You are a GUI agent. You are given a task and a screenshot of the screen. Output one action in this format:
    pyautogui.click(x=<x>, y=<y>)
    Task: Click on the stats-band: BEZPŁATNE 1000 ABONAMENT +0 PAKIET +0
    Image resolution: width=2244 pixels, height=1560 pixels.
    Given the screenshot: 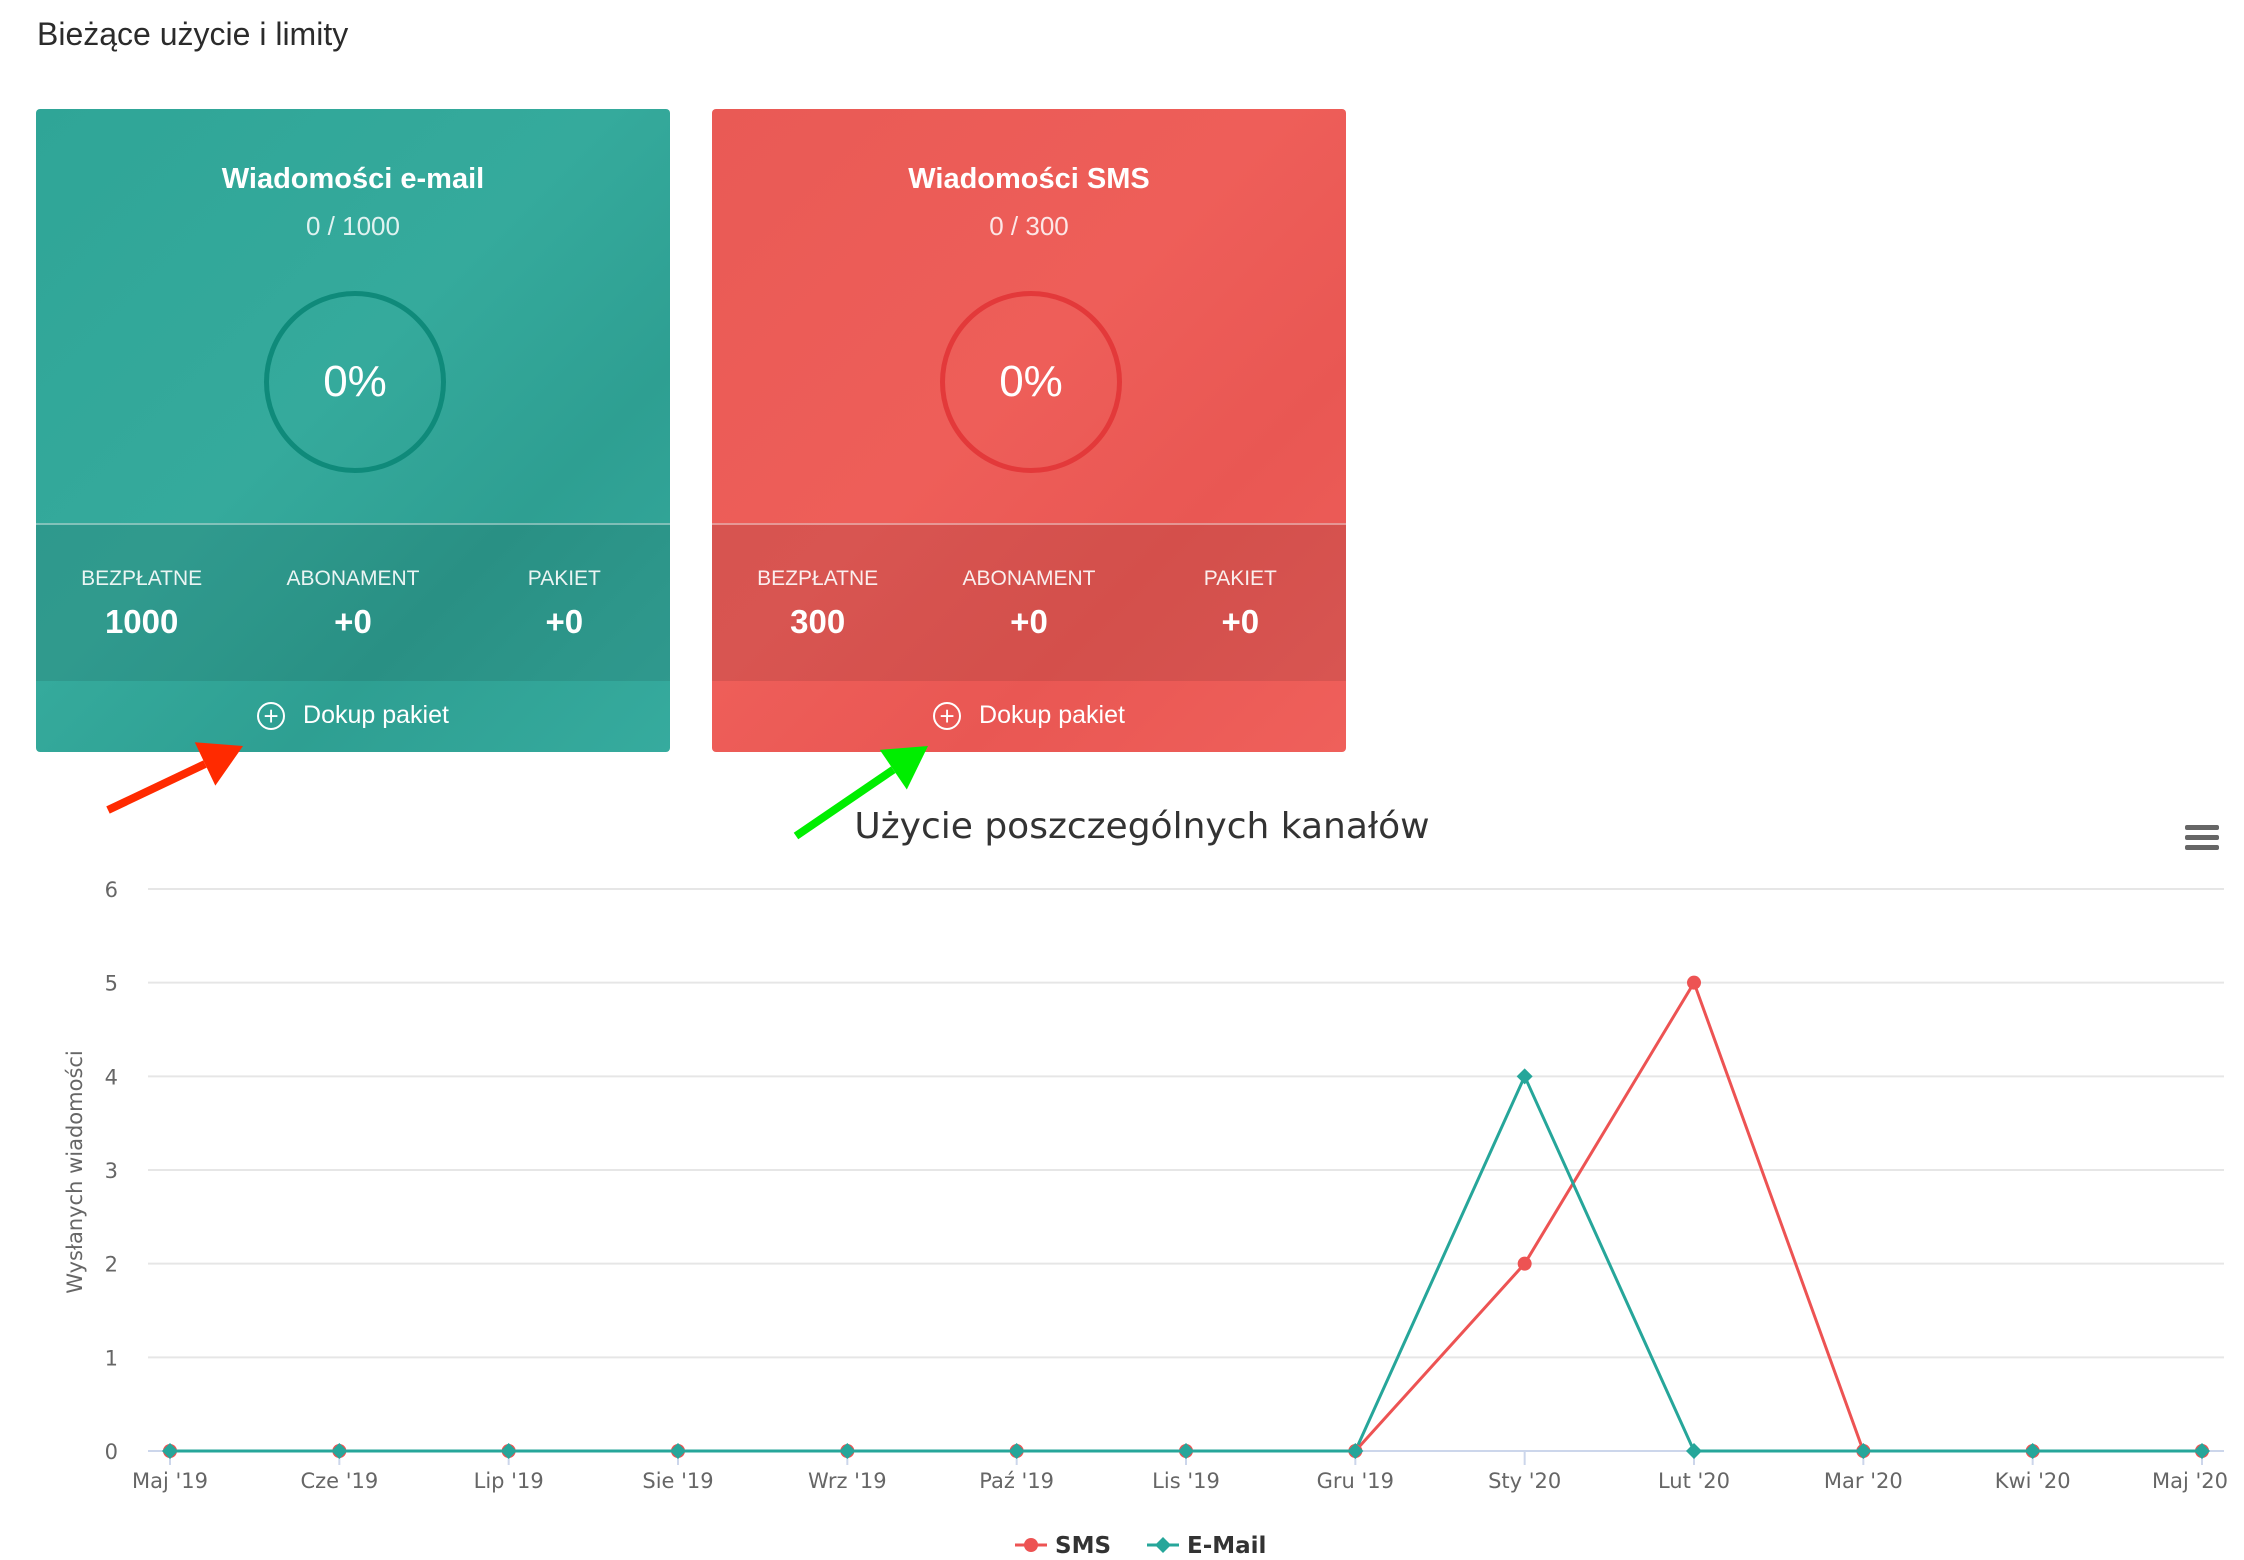 What is the action you would take?
    pyautogui.click(x=353, y=602)
    